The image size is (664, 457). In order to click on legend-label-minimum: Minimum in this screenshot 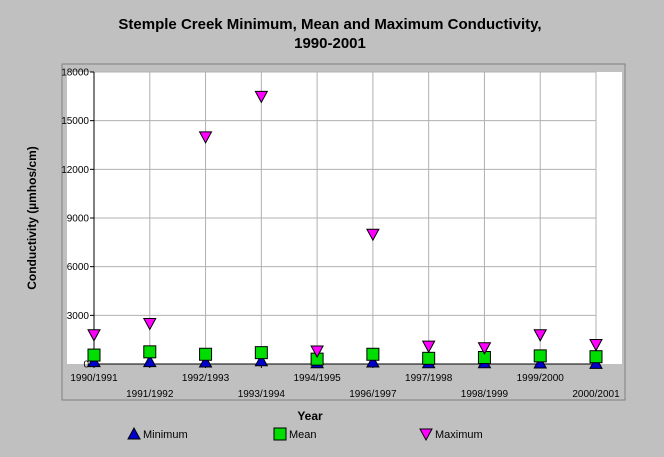, I will do `click(165, 435)`.